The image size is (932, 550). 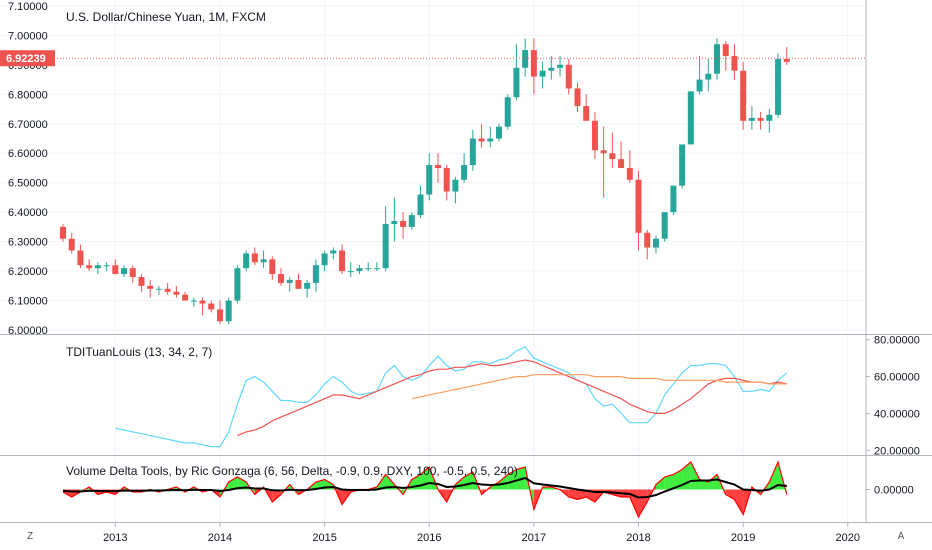 What do you see at coordinates (28, 272) in the screenshot?
I see `price-tick-label: 6.20000` at bounding box center [28, 272].